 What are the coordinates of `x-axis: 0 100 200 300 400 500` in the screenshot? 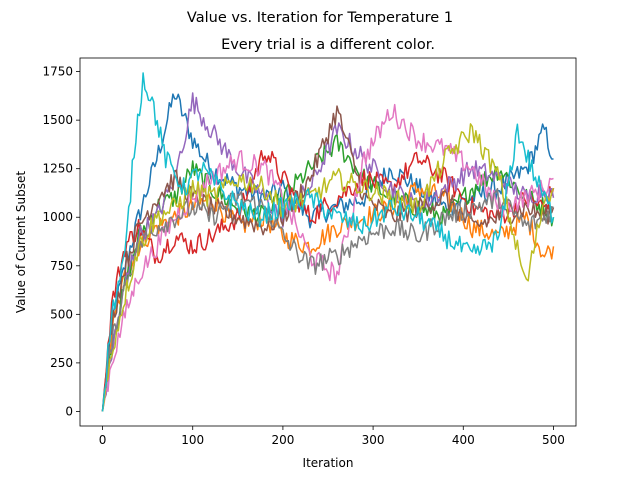 It's located at (332, 436).